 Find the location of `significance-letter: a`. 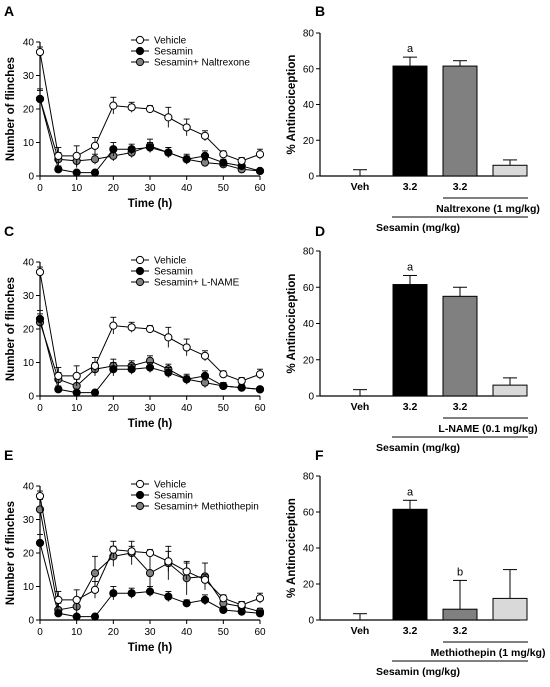

significance-letter: a is located at coordinates (410, 267).